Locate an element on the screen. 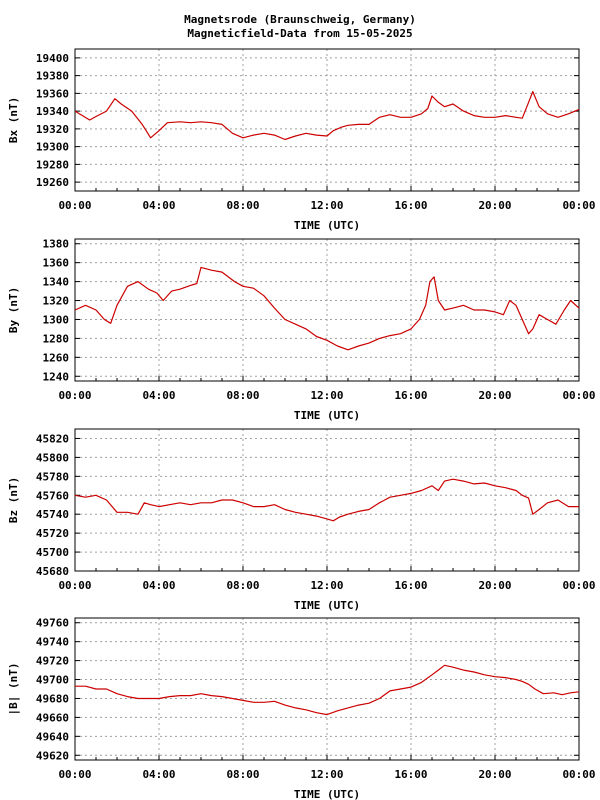 The image size is (600, 800). b-xtick-label: 04:00 is located at coordinates (158, 774).